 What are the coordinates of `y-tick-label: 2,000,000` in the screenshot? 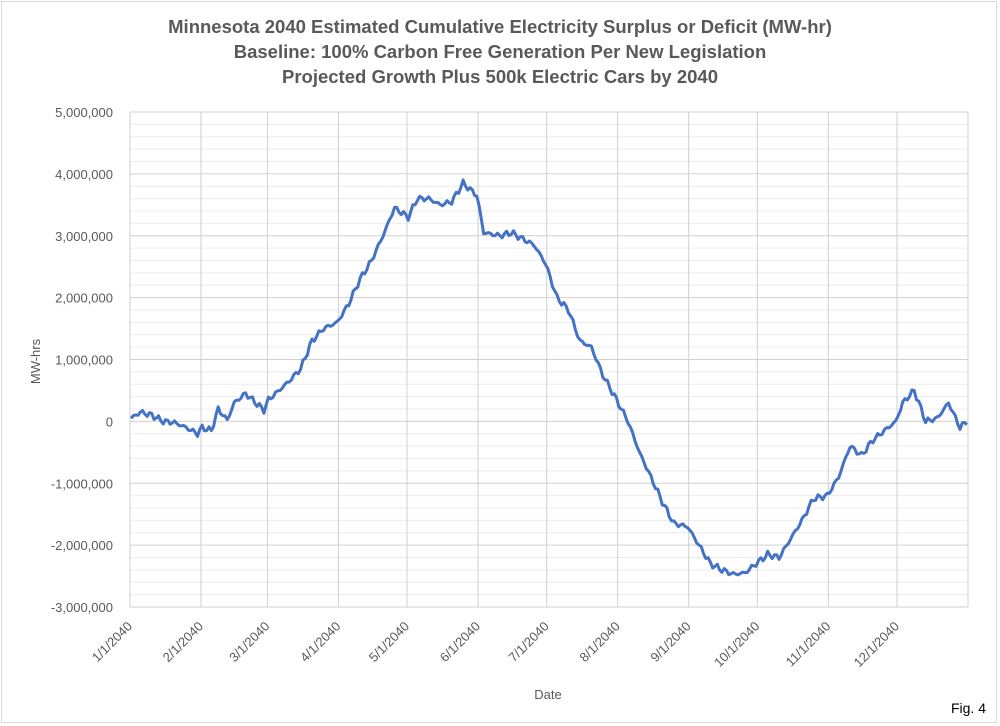 It's located at (84, 298).